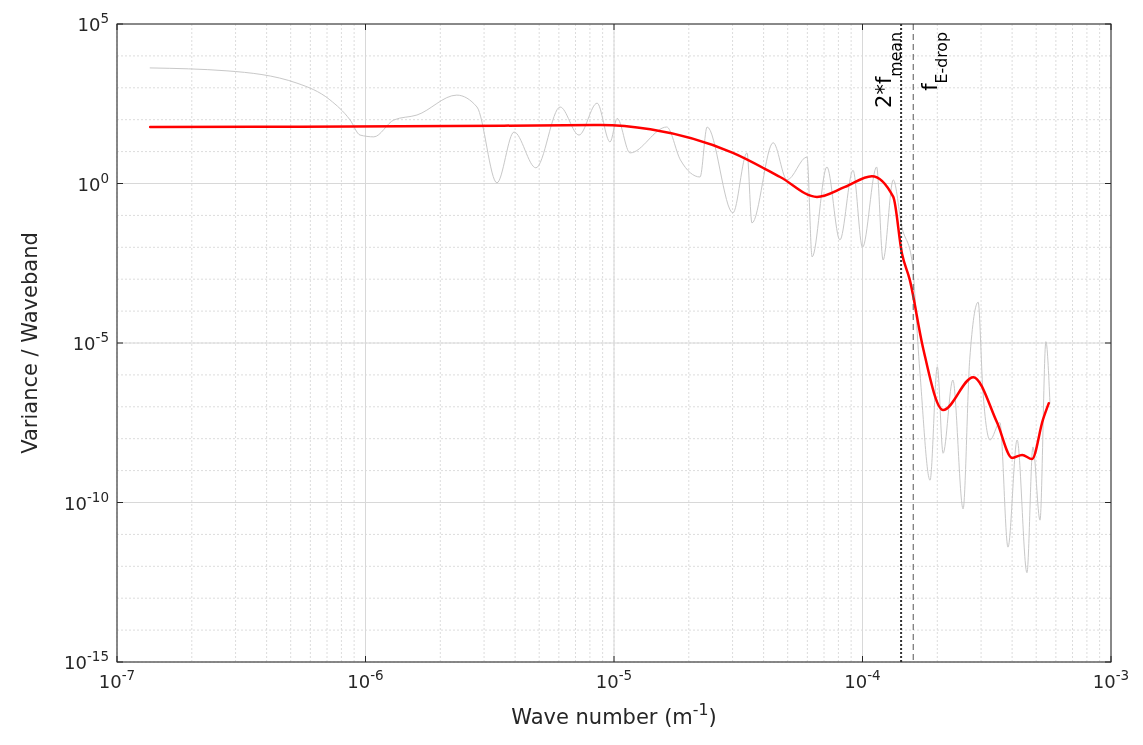  Describe the element at coordinates (365, 679) in the screenshot. I see `x-tick-label: 10$^{-6}$` at that location.